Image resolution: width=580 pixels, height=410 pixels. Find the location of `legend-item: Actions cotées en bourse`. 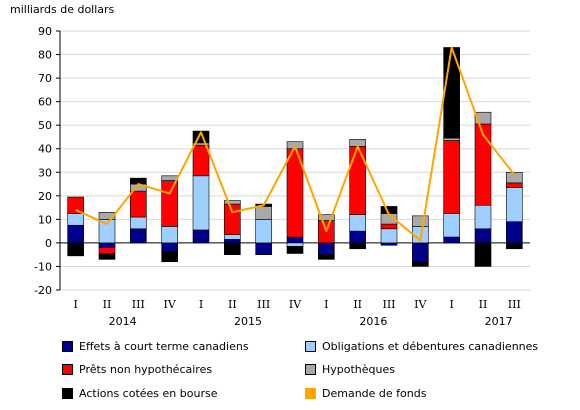

legend-item: Actions cotées en bourse is located at coordinates (139, 394).